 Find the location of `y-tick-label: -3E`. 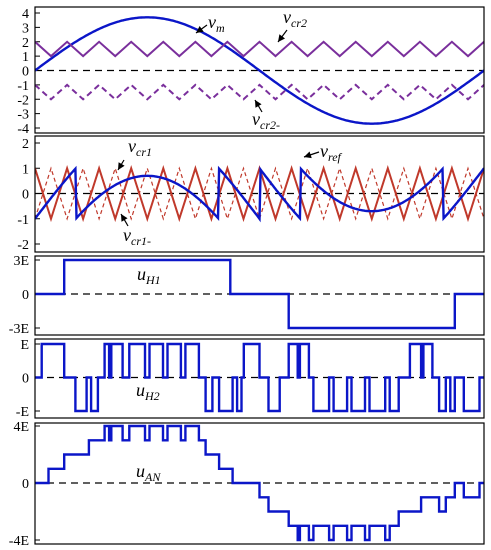

y-tick-label: -3E is located at coordinates (19, 329).